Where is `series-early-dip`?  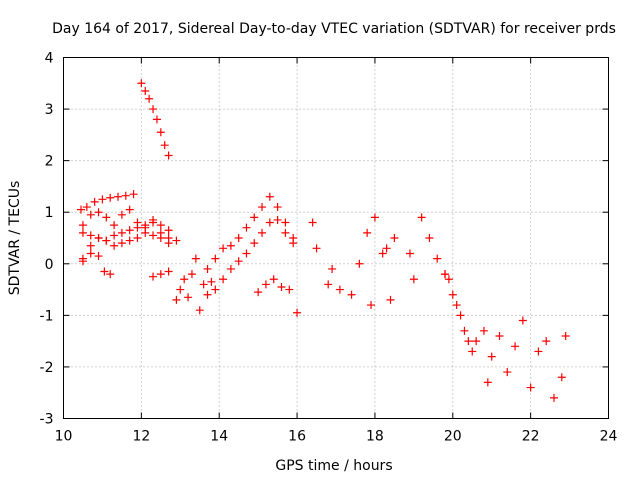
series-early-dip is located at coordinates (96, 264).